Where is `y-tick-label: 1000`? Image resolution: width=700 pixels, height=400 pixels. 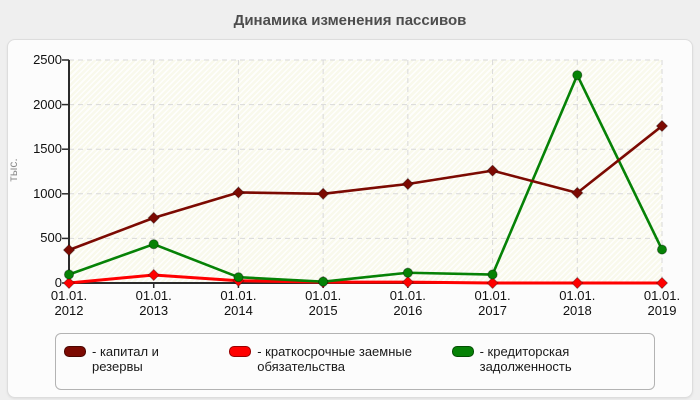 y-tick-label: 1000 is located at coordinates (47, 193).